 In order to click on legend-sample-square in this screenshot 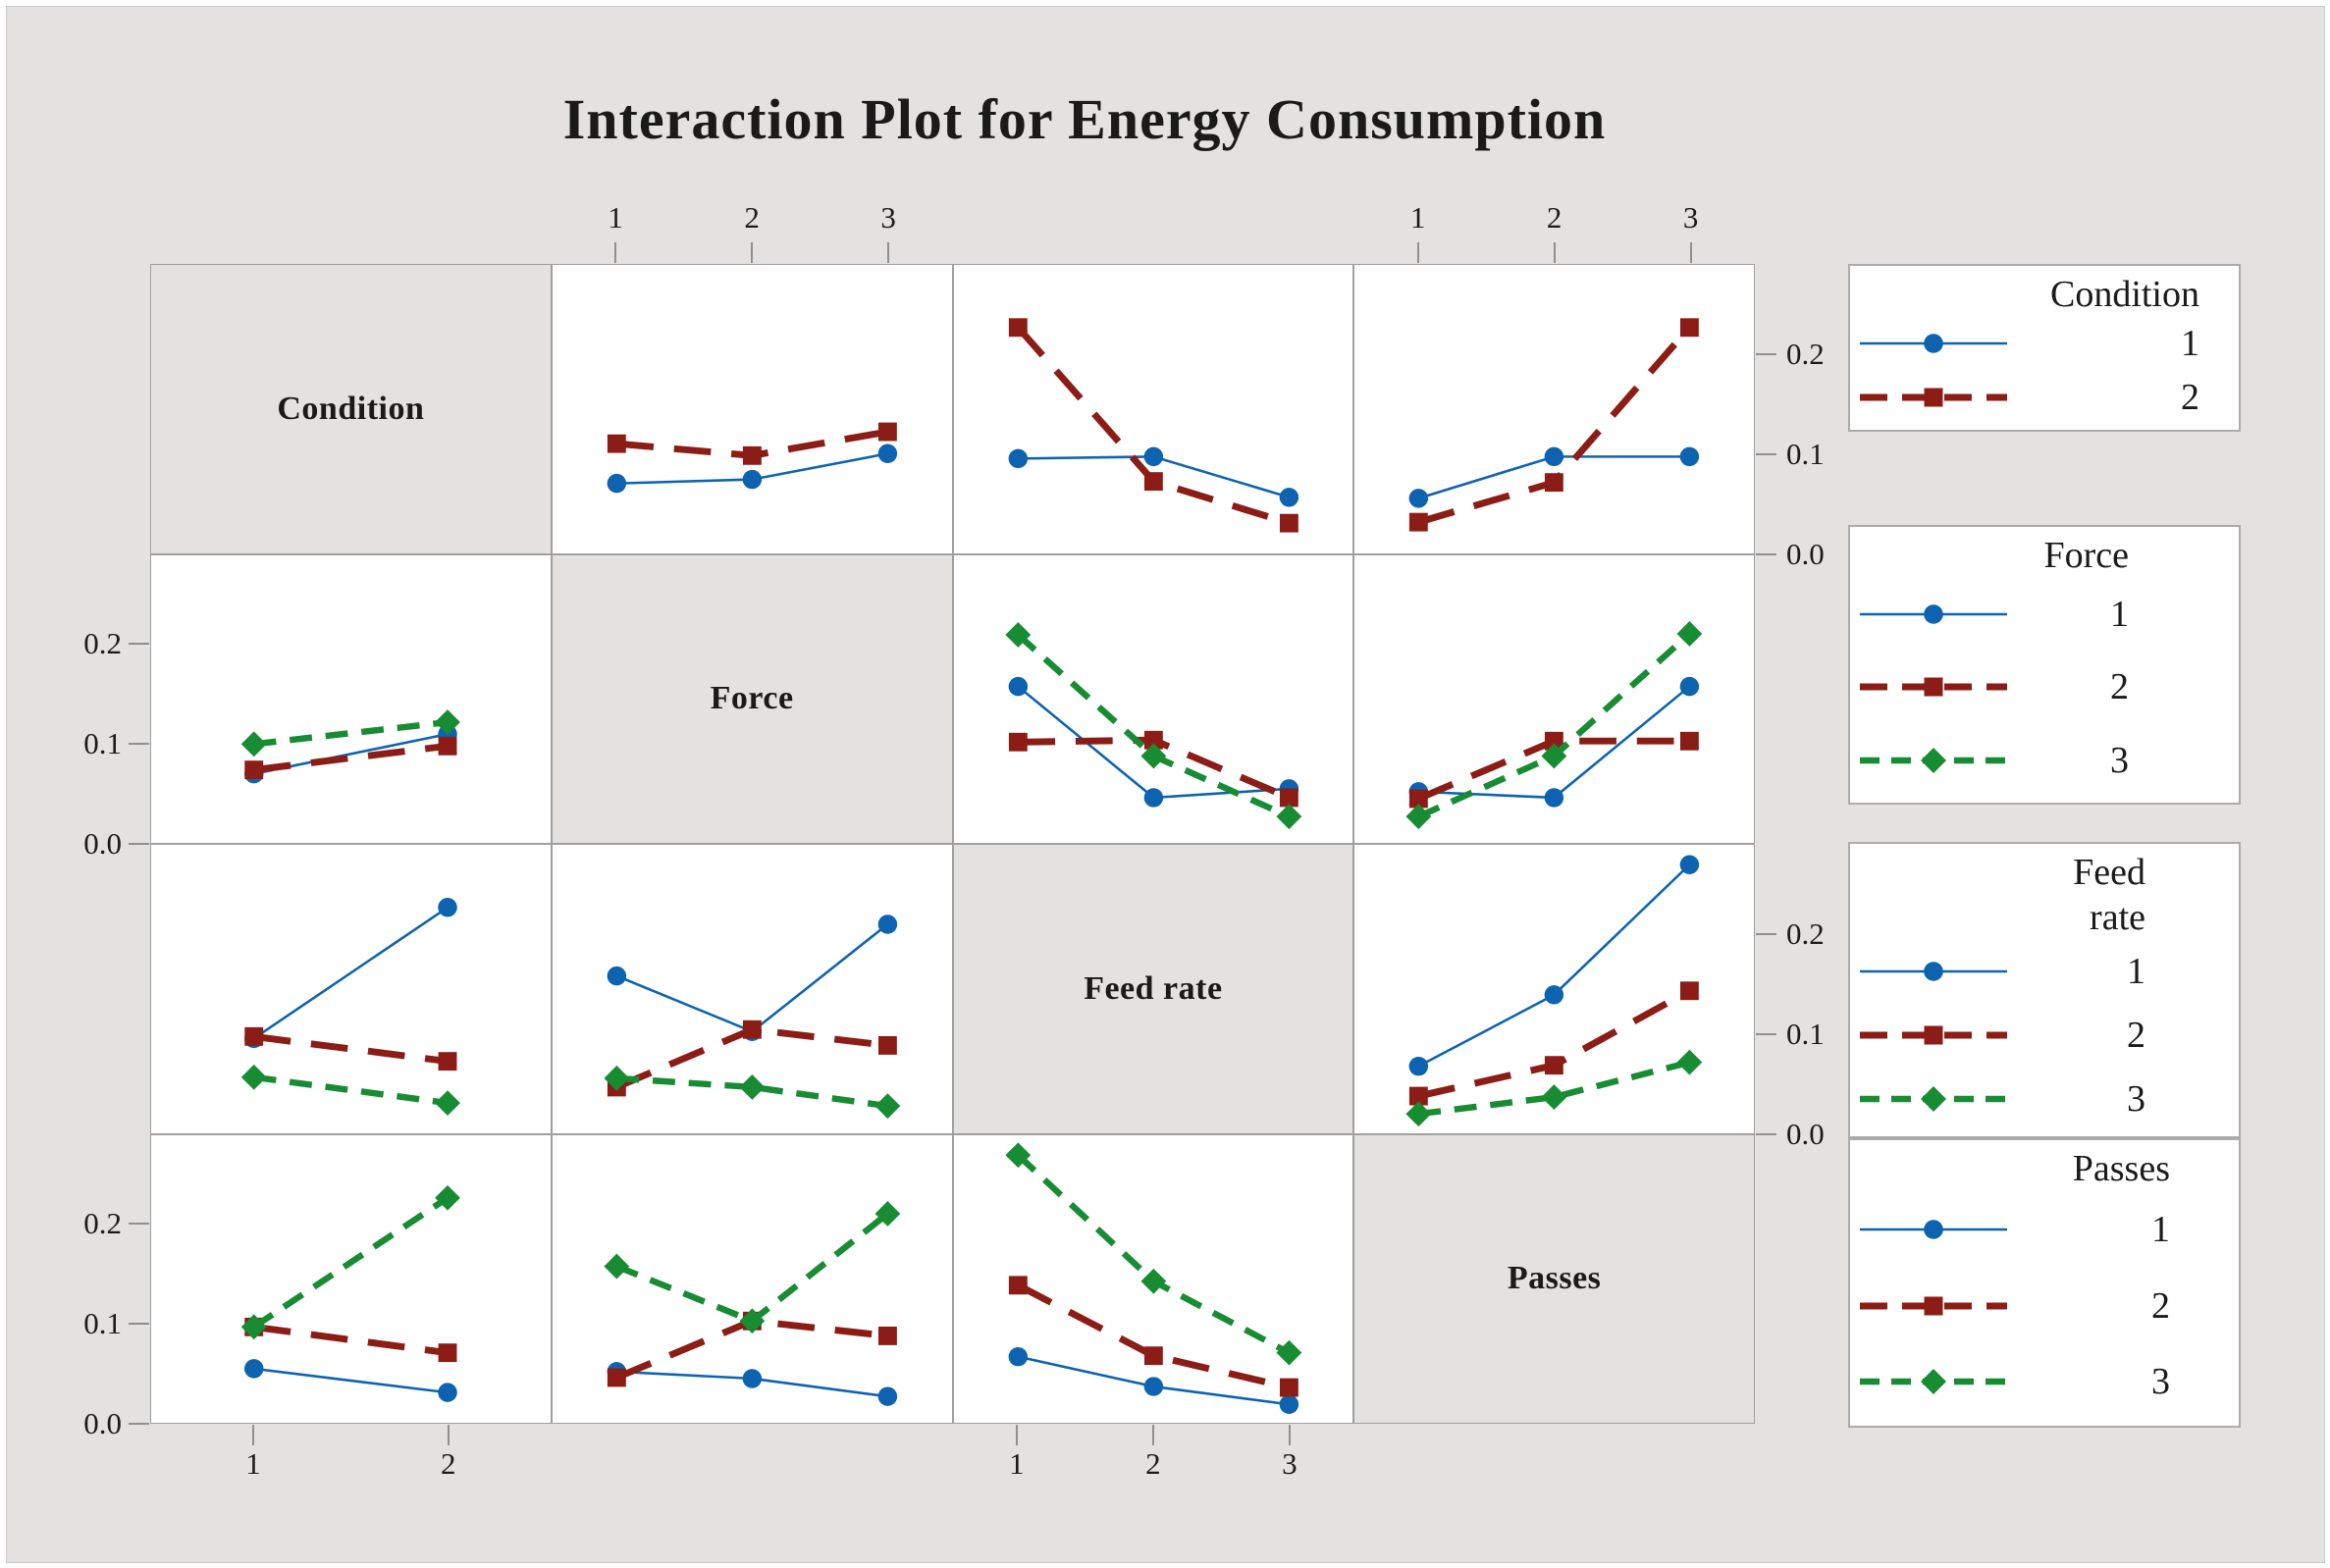, I will do `click(1933, 687)`.